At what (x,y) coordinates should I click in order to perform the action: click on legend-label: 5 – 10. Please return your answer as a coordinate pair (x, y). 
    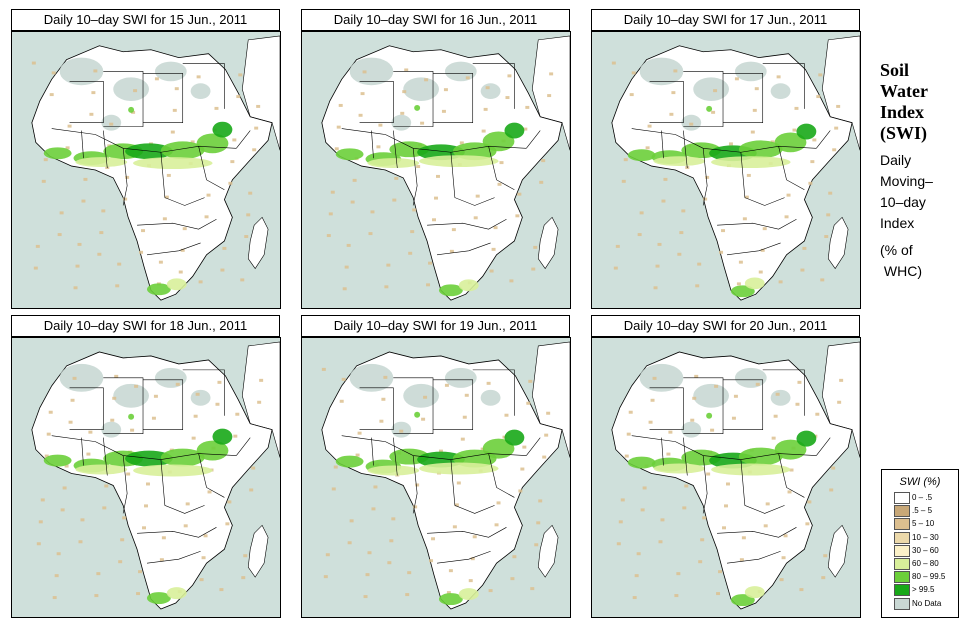
    Looking at the image, I should click on (923, 524).